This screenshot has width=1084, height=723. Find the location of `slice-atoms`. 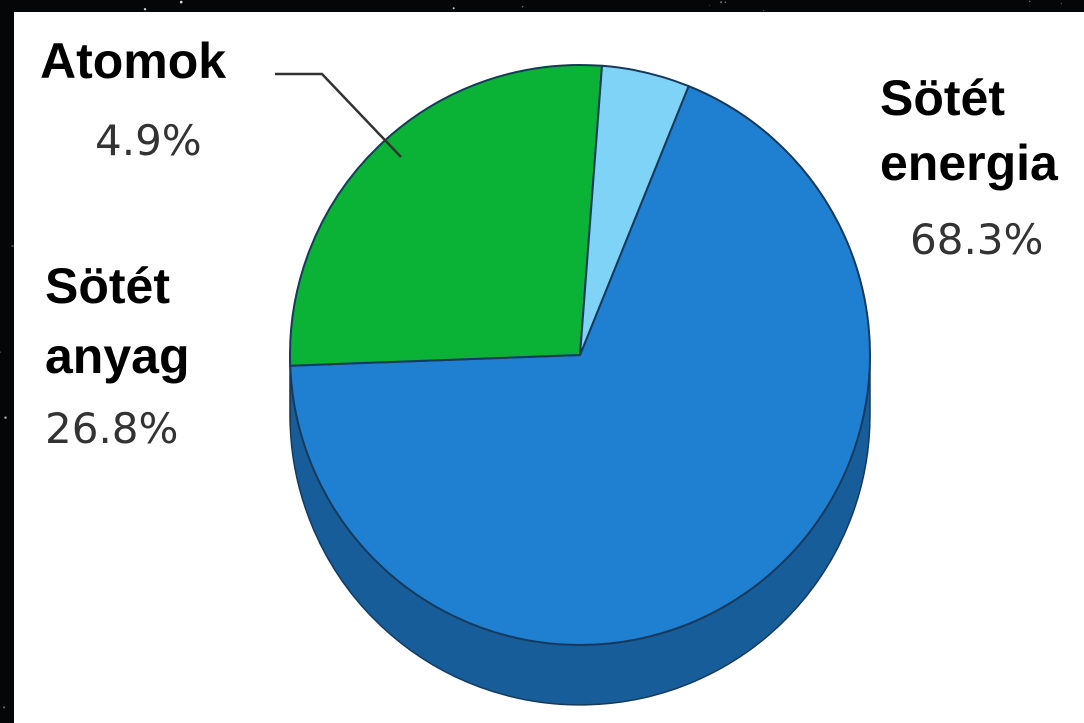

slice-atoms is located at coordinates (634, 210).